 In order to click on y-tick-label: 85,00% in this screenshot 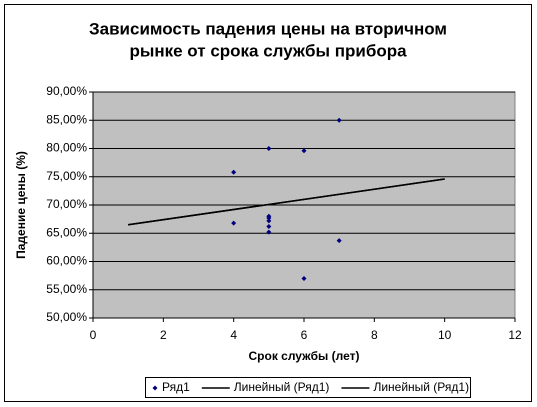, I will do `click(66, 119)`.